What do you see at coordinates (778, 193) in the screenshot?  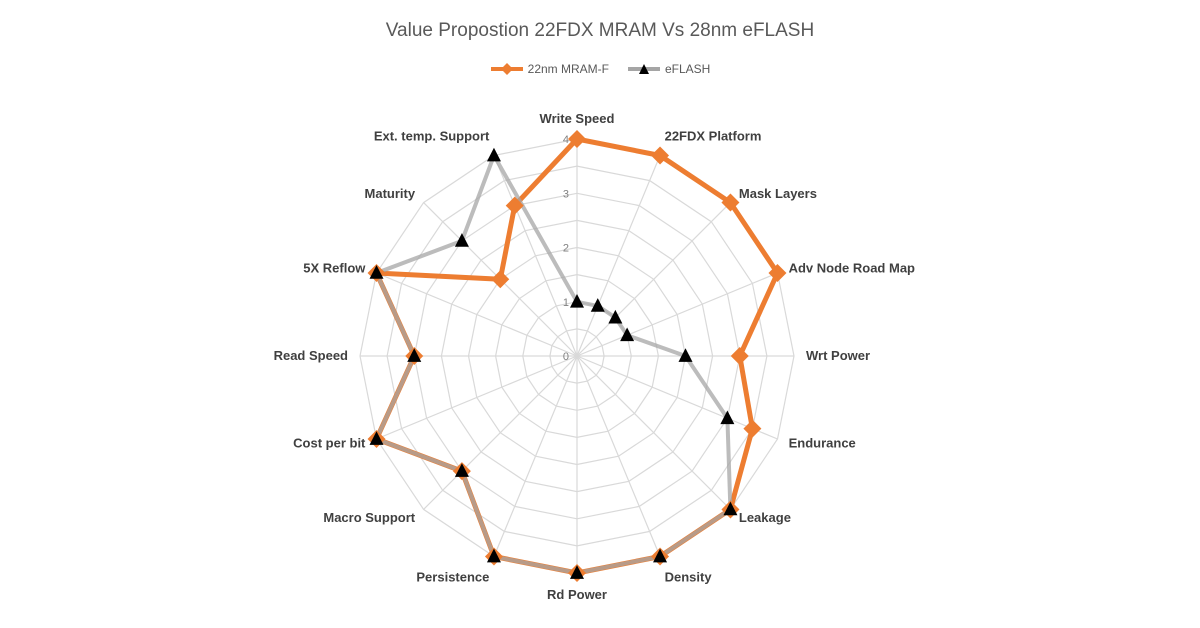 I see `category-label-2: Mask Layers` at bounding box center [778, 193].